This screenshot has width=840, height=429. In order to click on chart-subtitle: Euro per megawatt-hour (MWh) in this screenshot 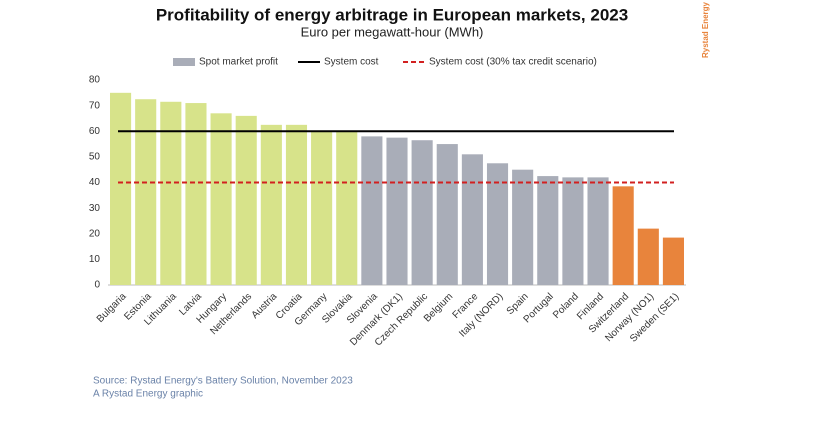, I will do `click(392, 31)`.